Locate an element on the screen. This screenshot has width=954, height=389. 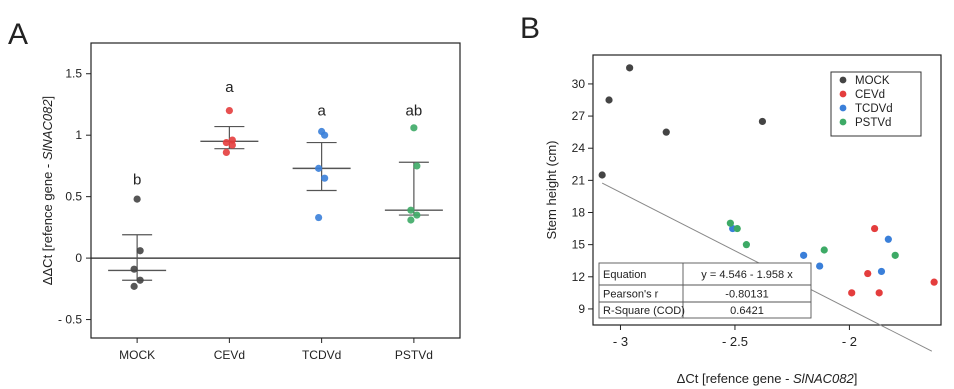
y-tick-label-b: 15 is located at coordinates (579, 245).